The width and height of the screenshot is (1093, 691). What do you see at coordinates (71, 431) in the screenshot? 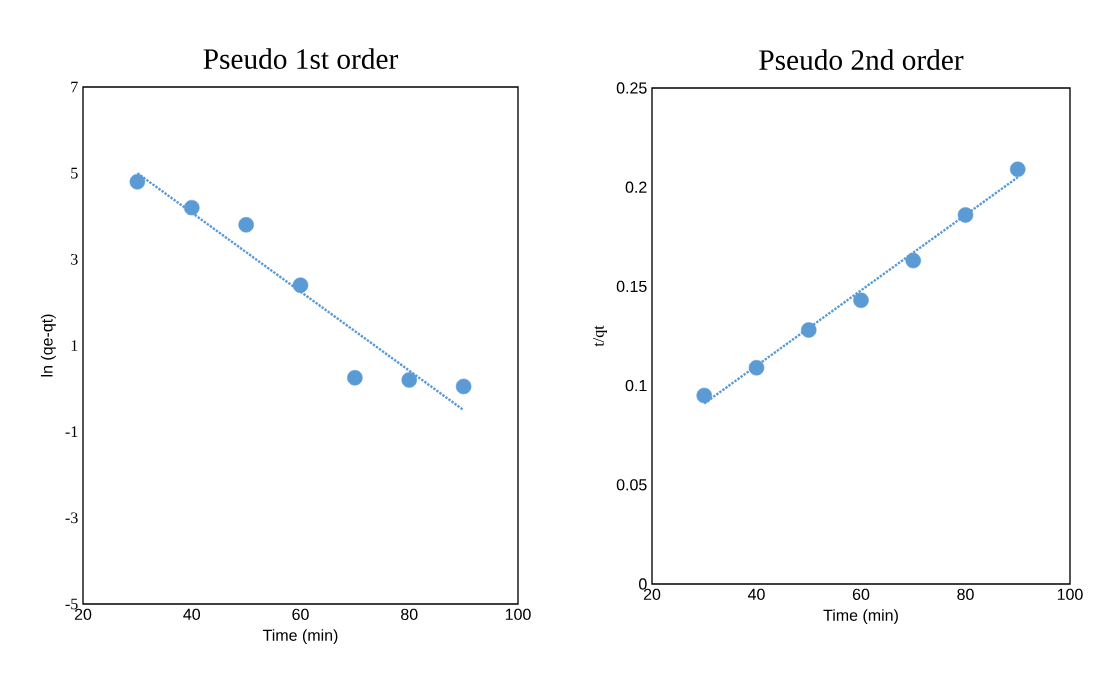
I see `y-tick-label: -1` at bounding box center [71, 431].